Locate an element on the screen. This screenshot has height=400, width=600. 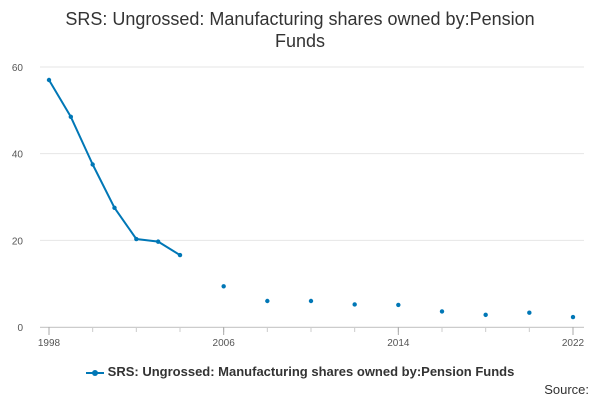
chart-title-line-2: Funds is located at coordinates (300, 41).